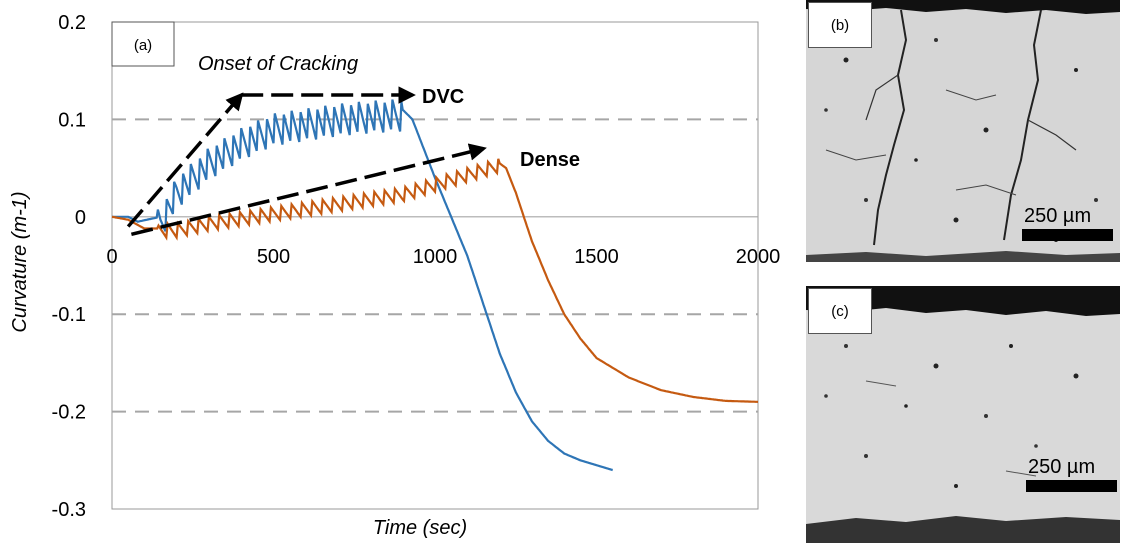  Describe the element at coordinates (80, 218) in the screenshot. I see `y-tick-label: 0` at that location.